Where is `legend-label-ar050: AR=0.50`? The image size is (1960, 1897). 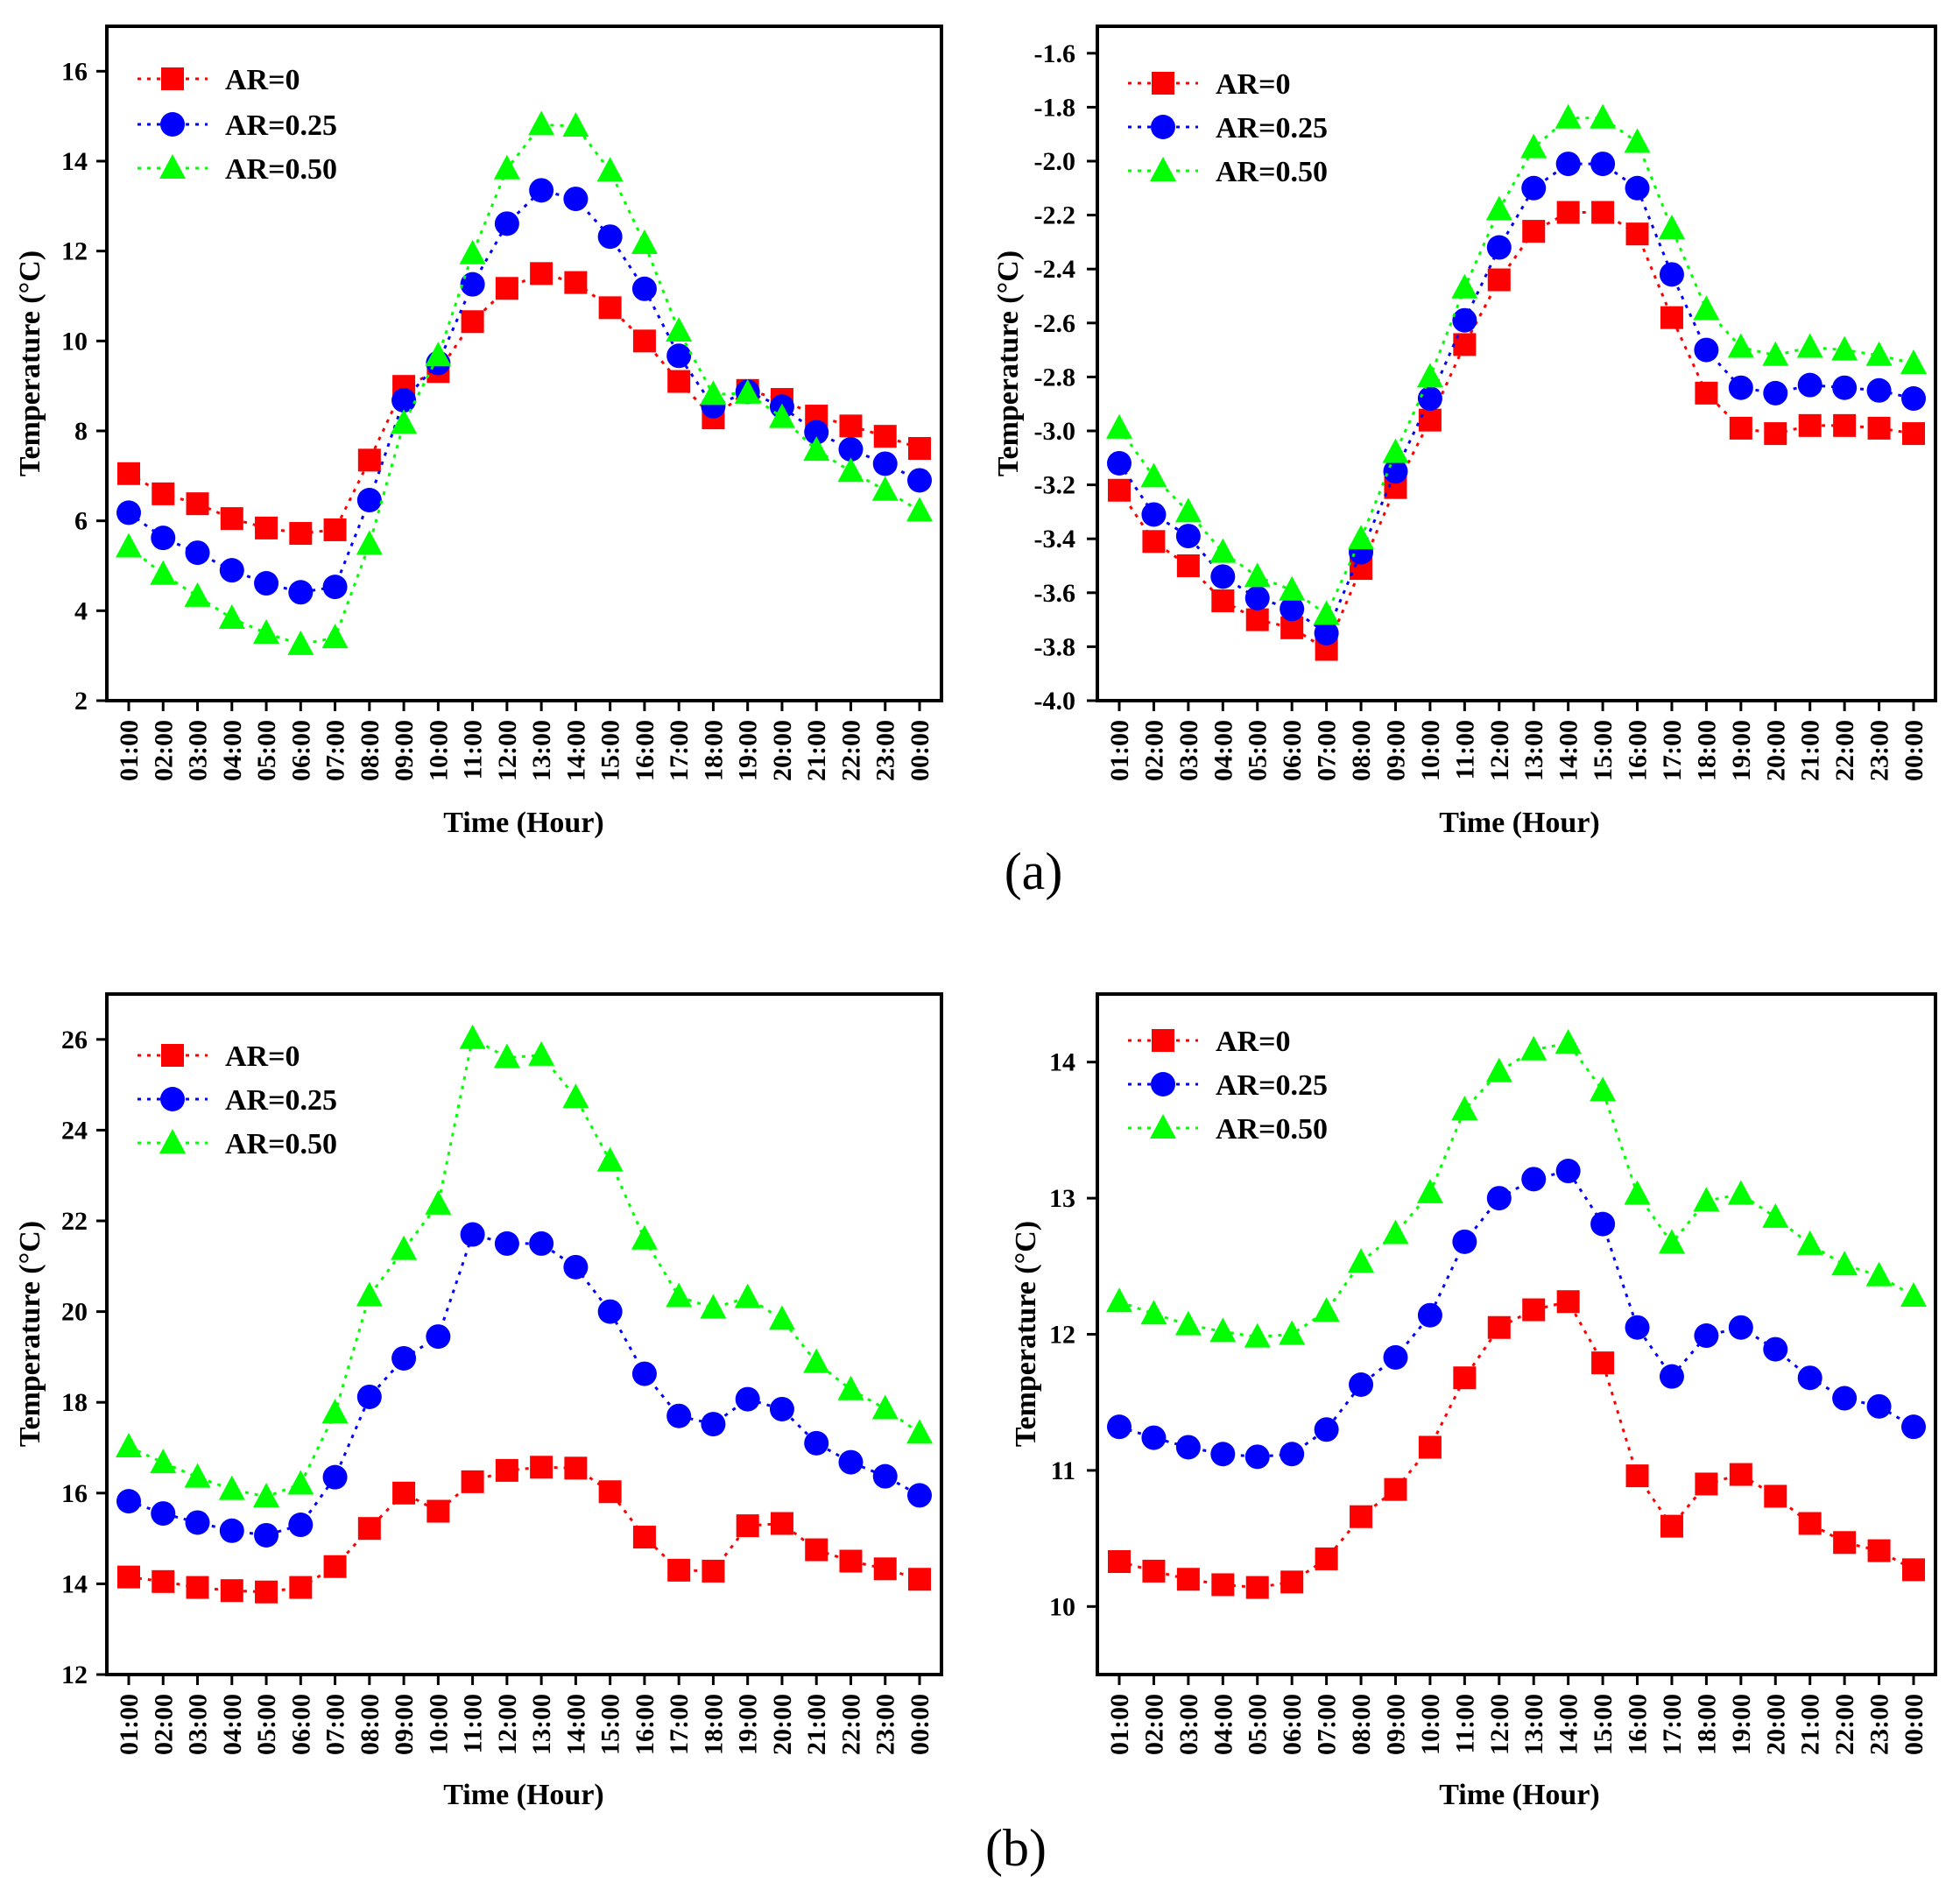 legend-label-ar050: AR=0.50 is located at coordinates (281, 1144).